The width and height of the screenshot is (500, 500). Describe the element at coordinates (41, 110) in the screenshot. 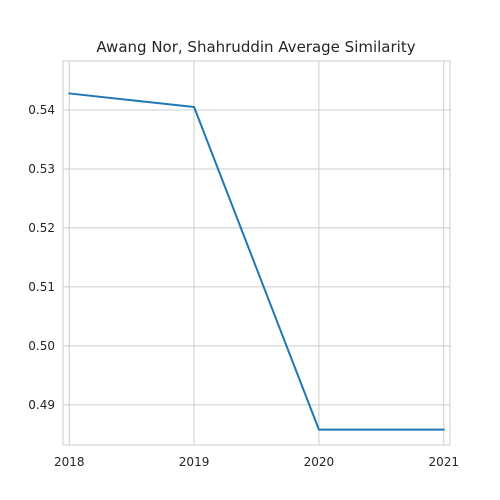

I see `y-tick-label: 0.54` at that location.